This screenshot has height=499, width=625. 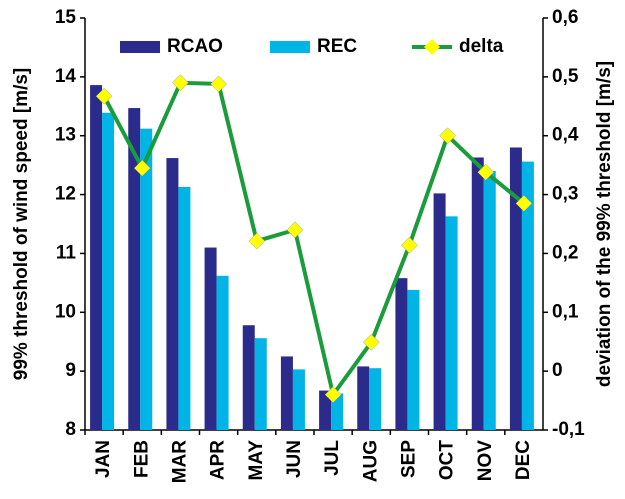 I want to click on x-tick-label: FEB, so click(x=141, y=459).